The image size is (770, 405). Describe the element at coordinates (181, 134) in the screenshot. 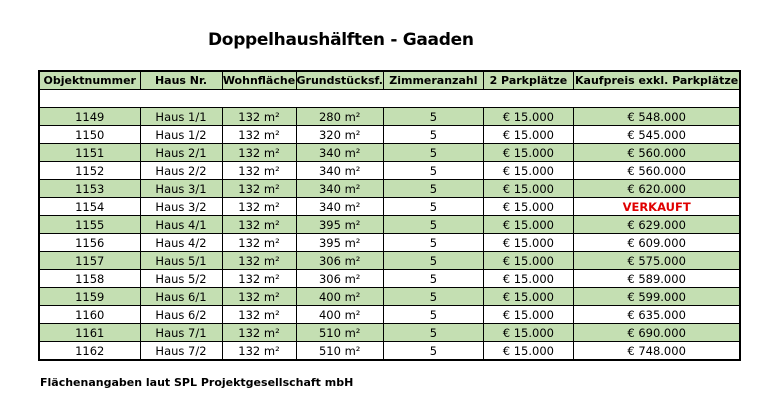

I see `table-cell: Haus 1/2` at that location.